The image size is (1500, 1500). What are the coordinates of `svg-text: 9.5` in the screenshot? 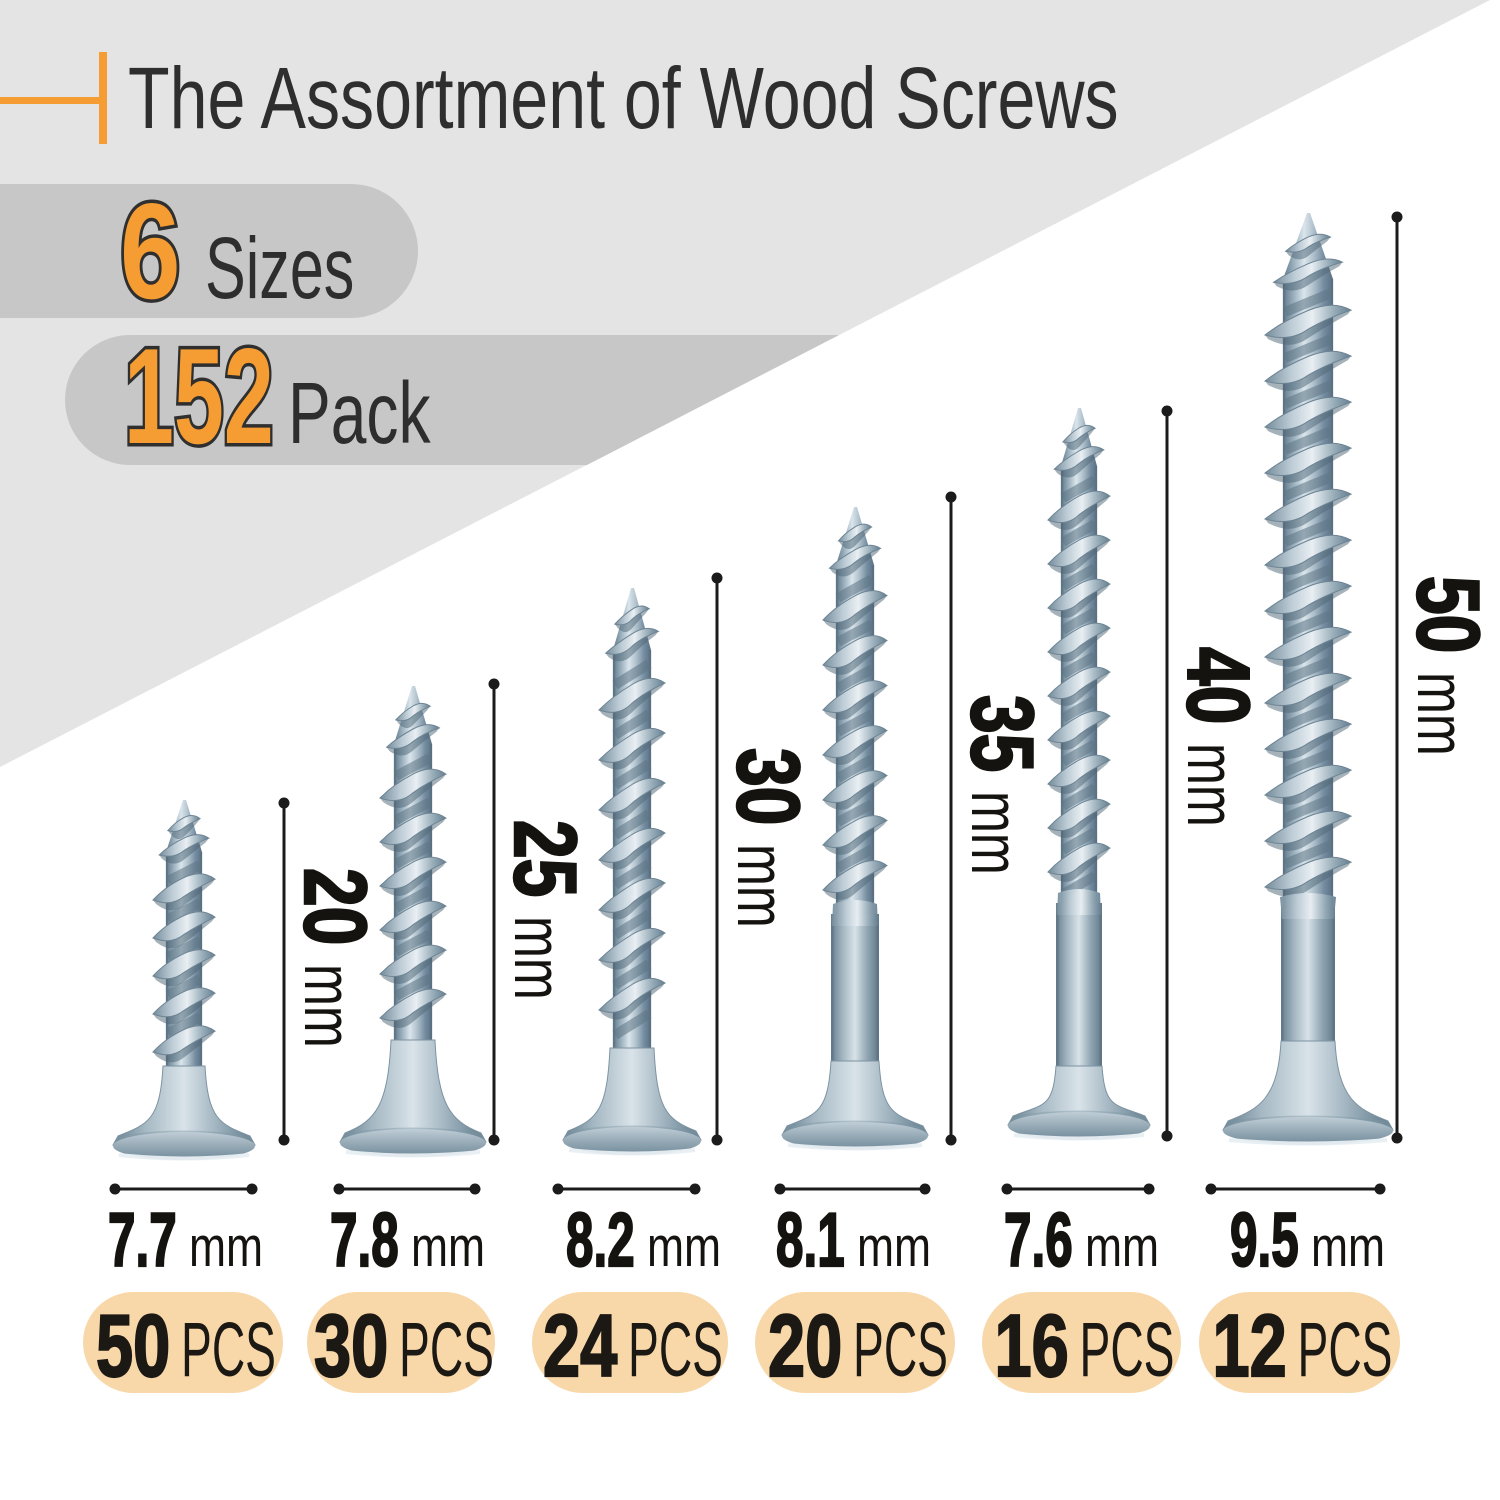 It's located at (1264, 1239).